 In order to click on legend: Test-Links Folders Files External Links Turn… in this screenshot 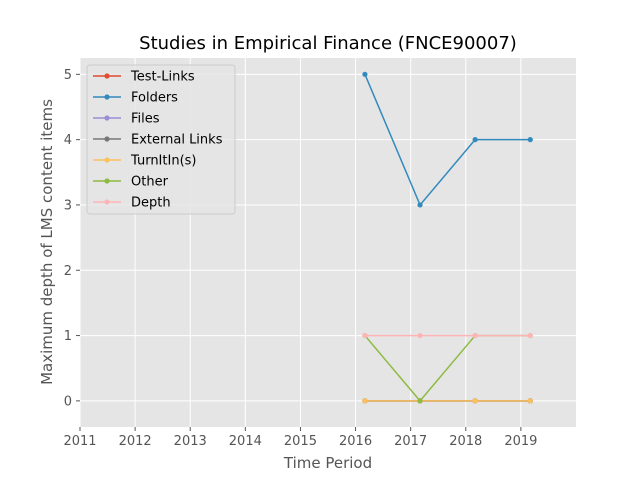, I will do `click(161, 139)`.